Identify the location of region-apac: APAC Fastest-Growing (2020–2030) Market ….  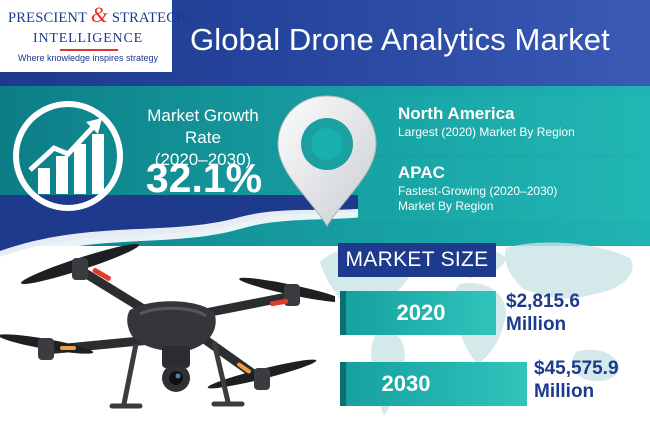
(504, 189).